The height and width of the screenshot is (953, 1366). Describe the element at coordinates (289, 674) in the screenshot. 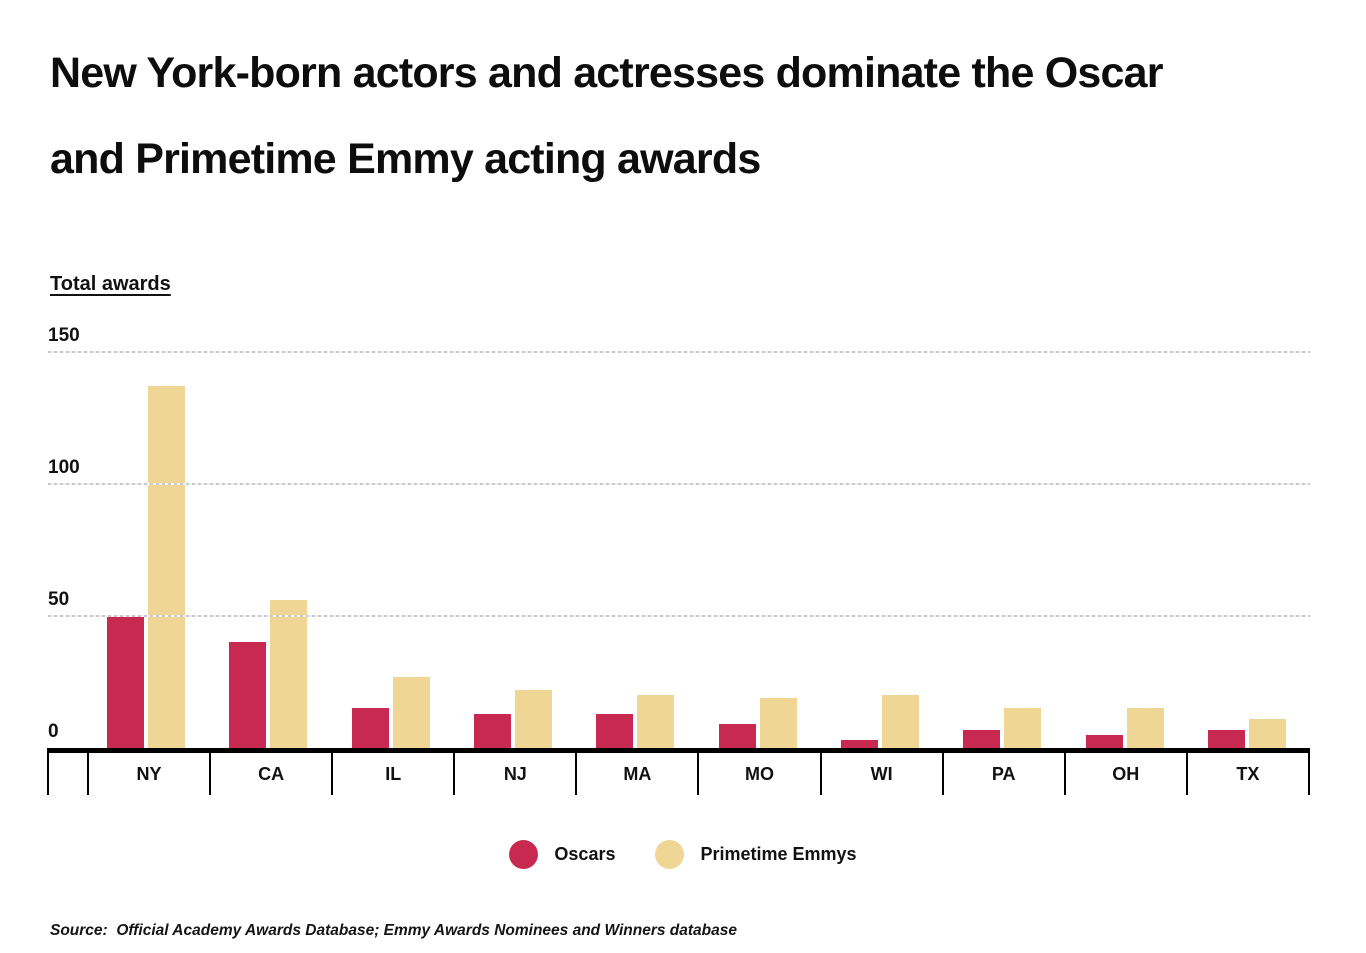

I see `bar-primetime-emmys-ca` at that location.